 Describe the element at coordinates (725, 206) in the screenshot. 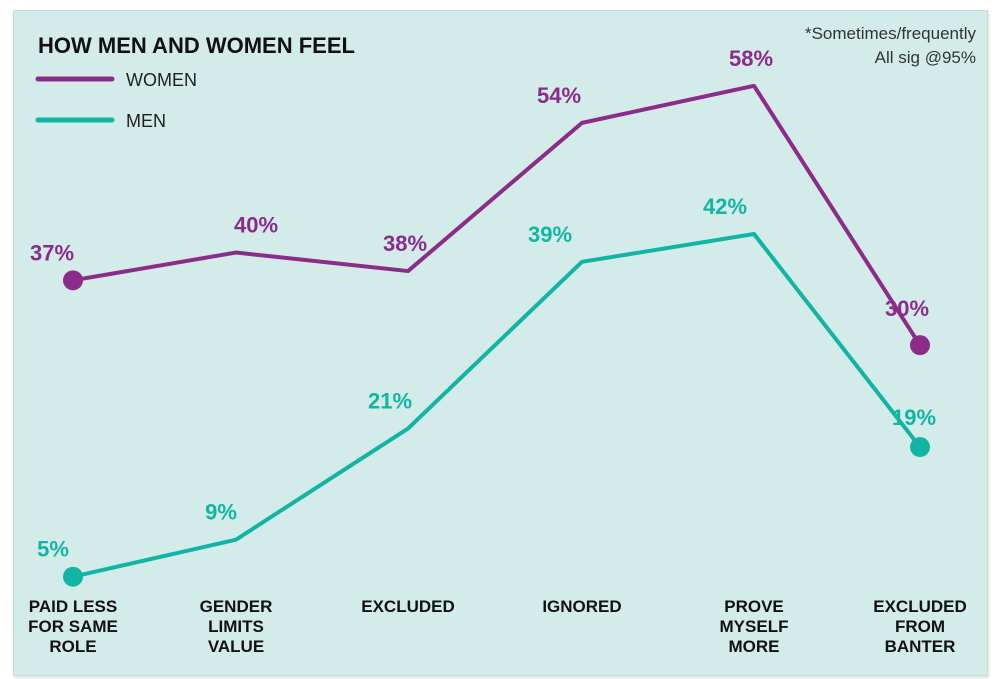

I see `data-label-men-4: 42%` at that location.